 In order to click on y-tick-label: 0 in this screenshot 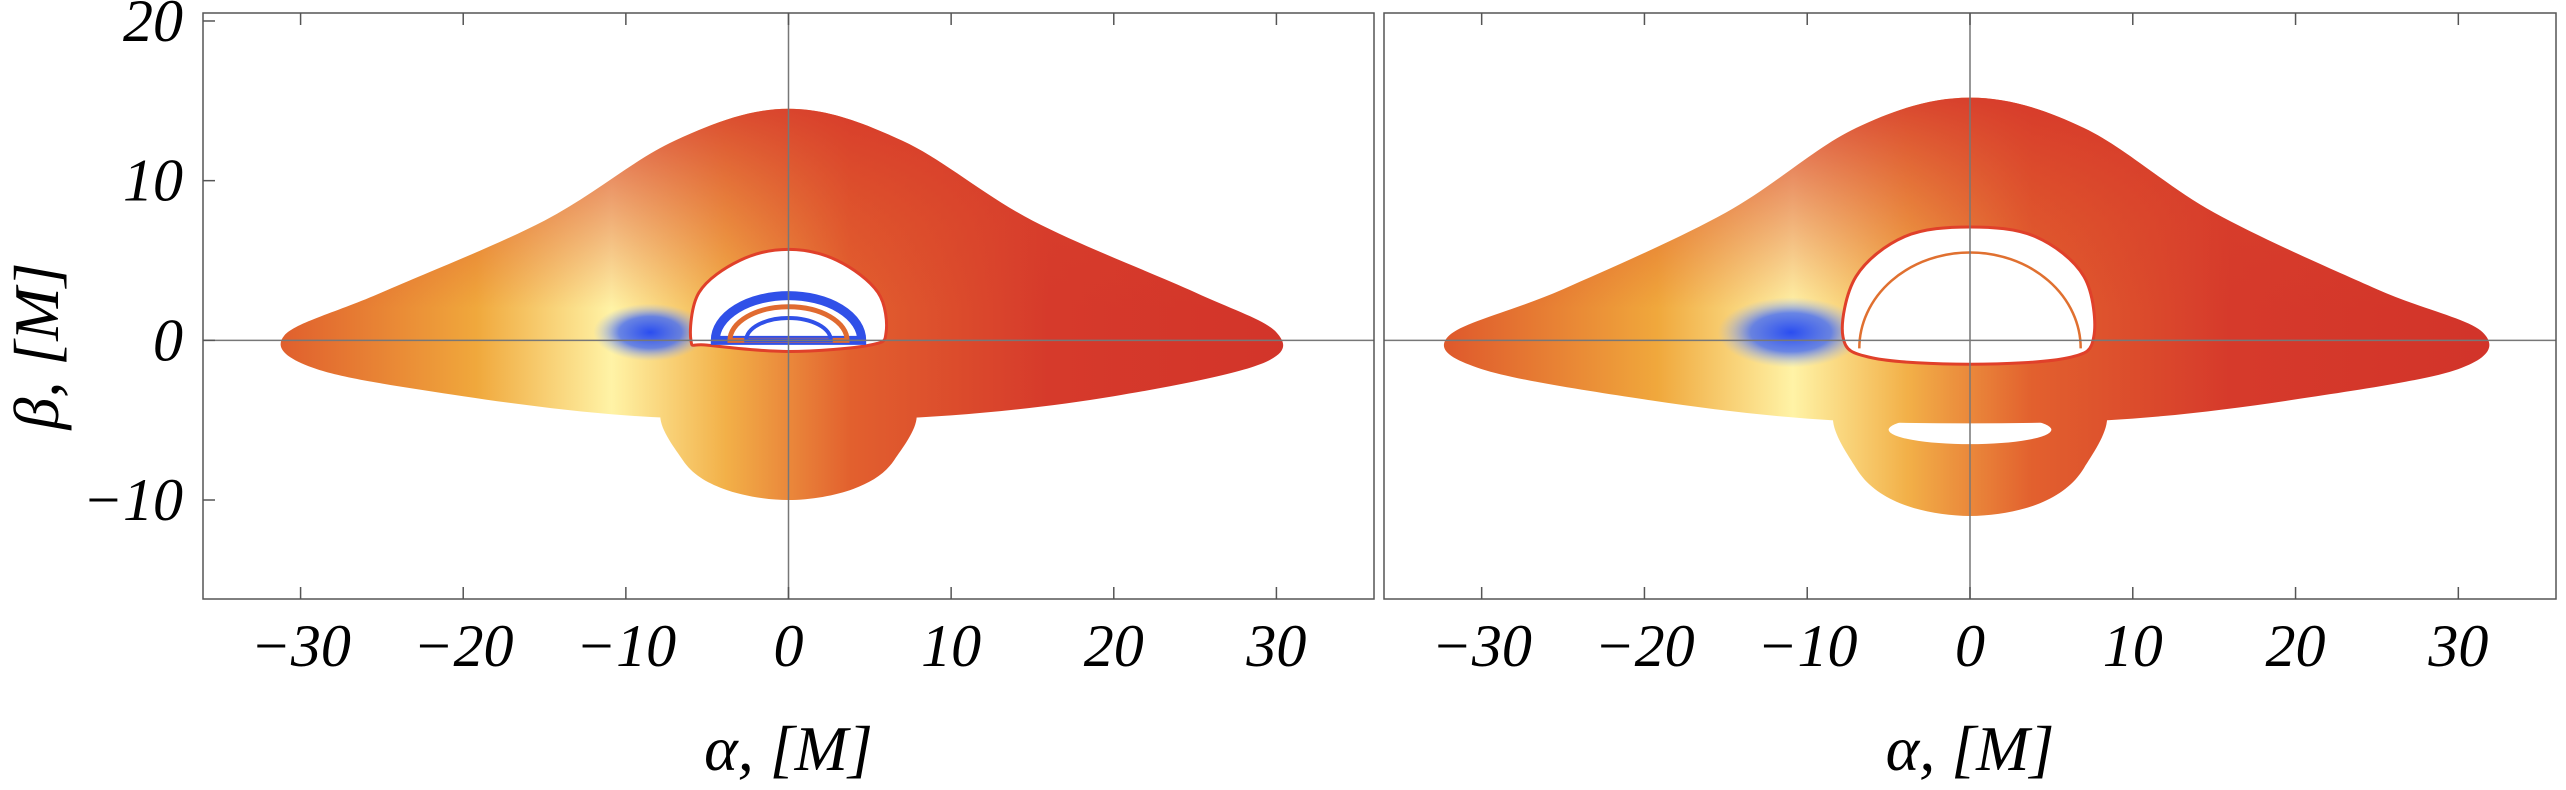, I will do `click(168, 340)`.